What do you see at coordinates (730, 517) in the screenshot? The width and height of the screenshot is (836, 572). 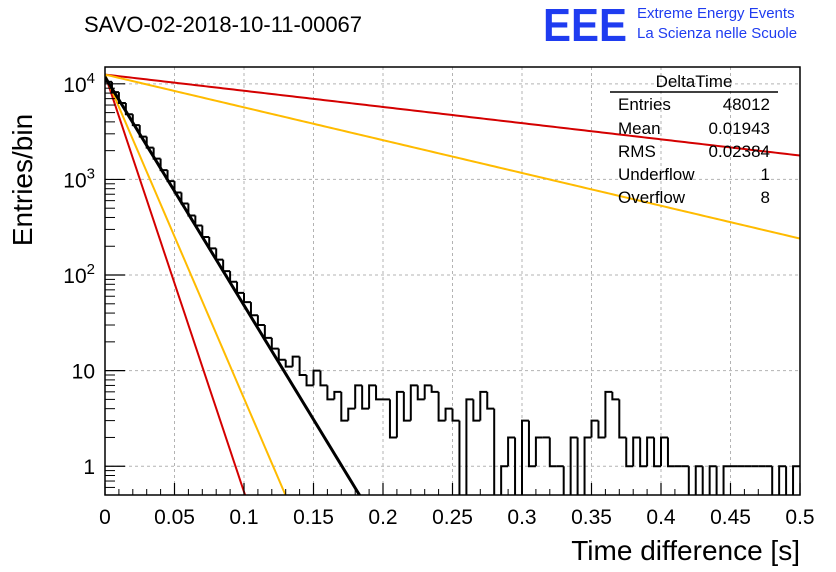 I see `x-tick-label: 0.45` at bounding box center [730, 517].